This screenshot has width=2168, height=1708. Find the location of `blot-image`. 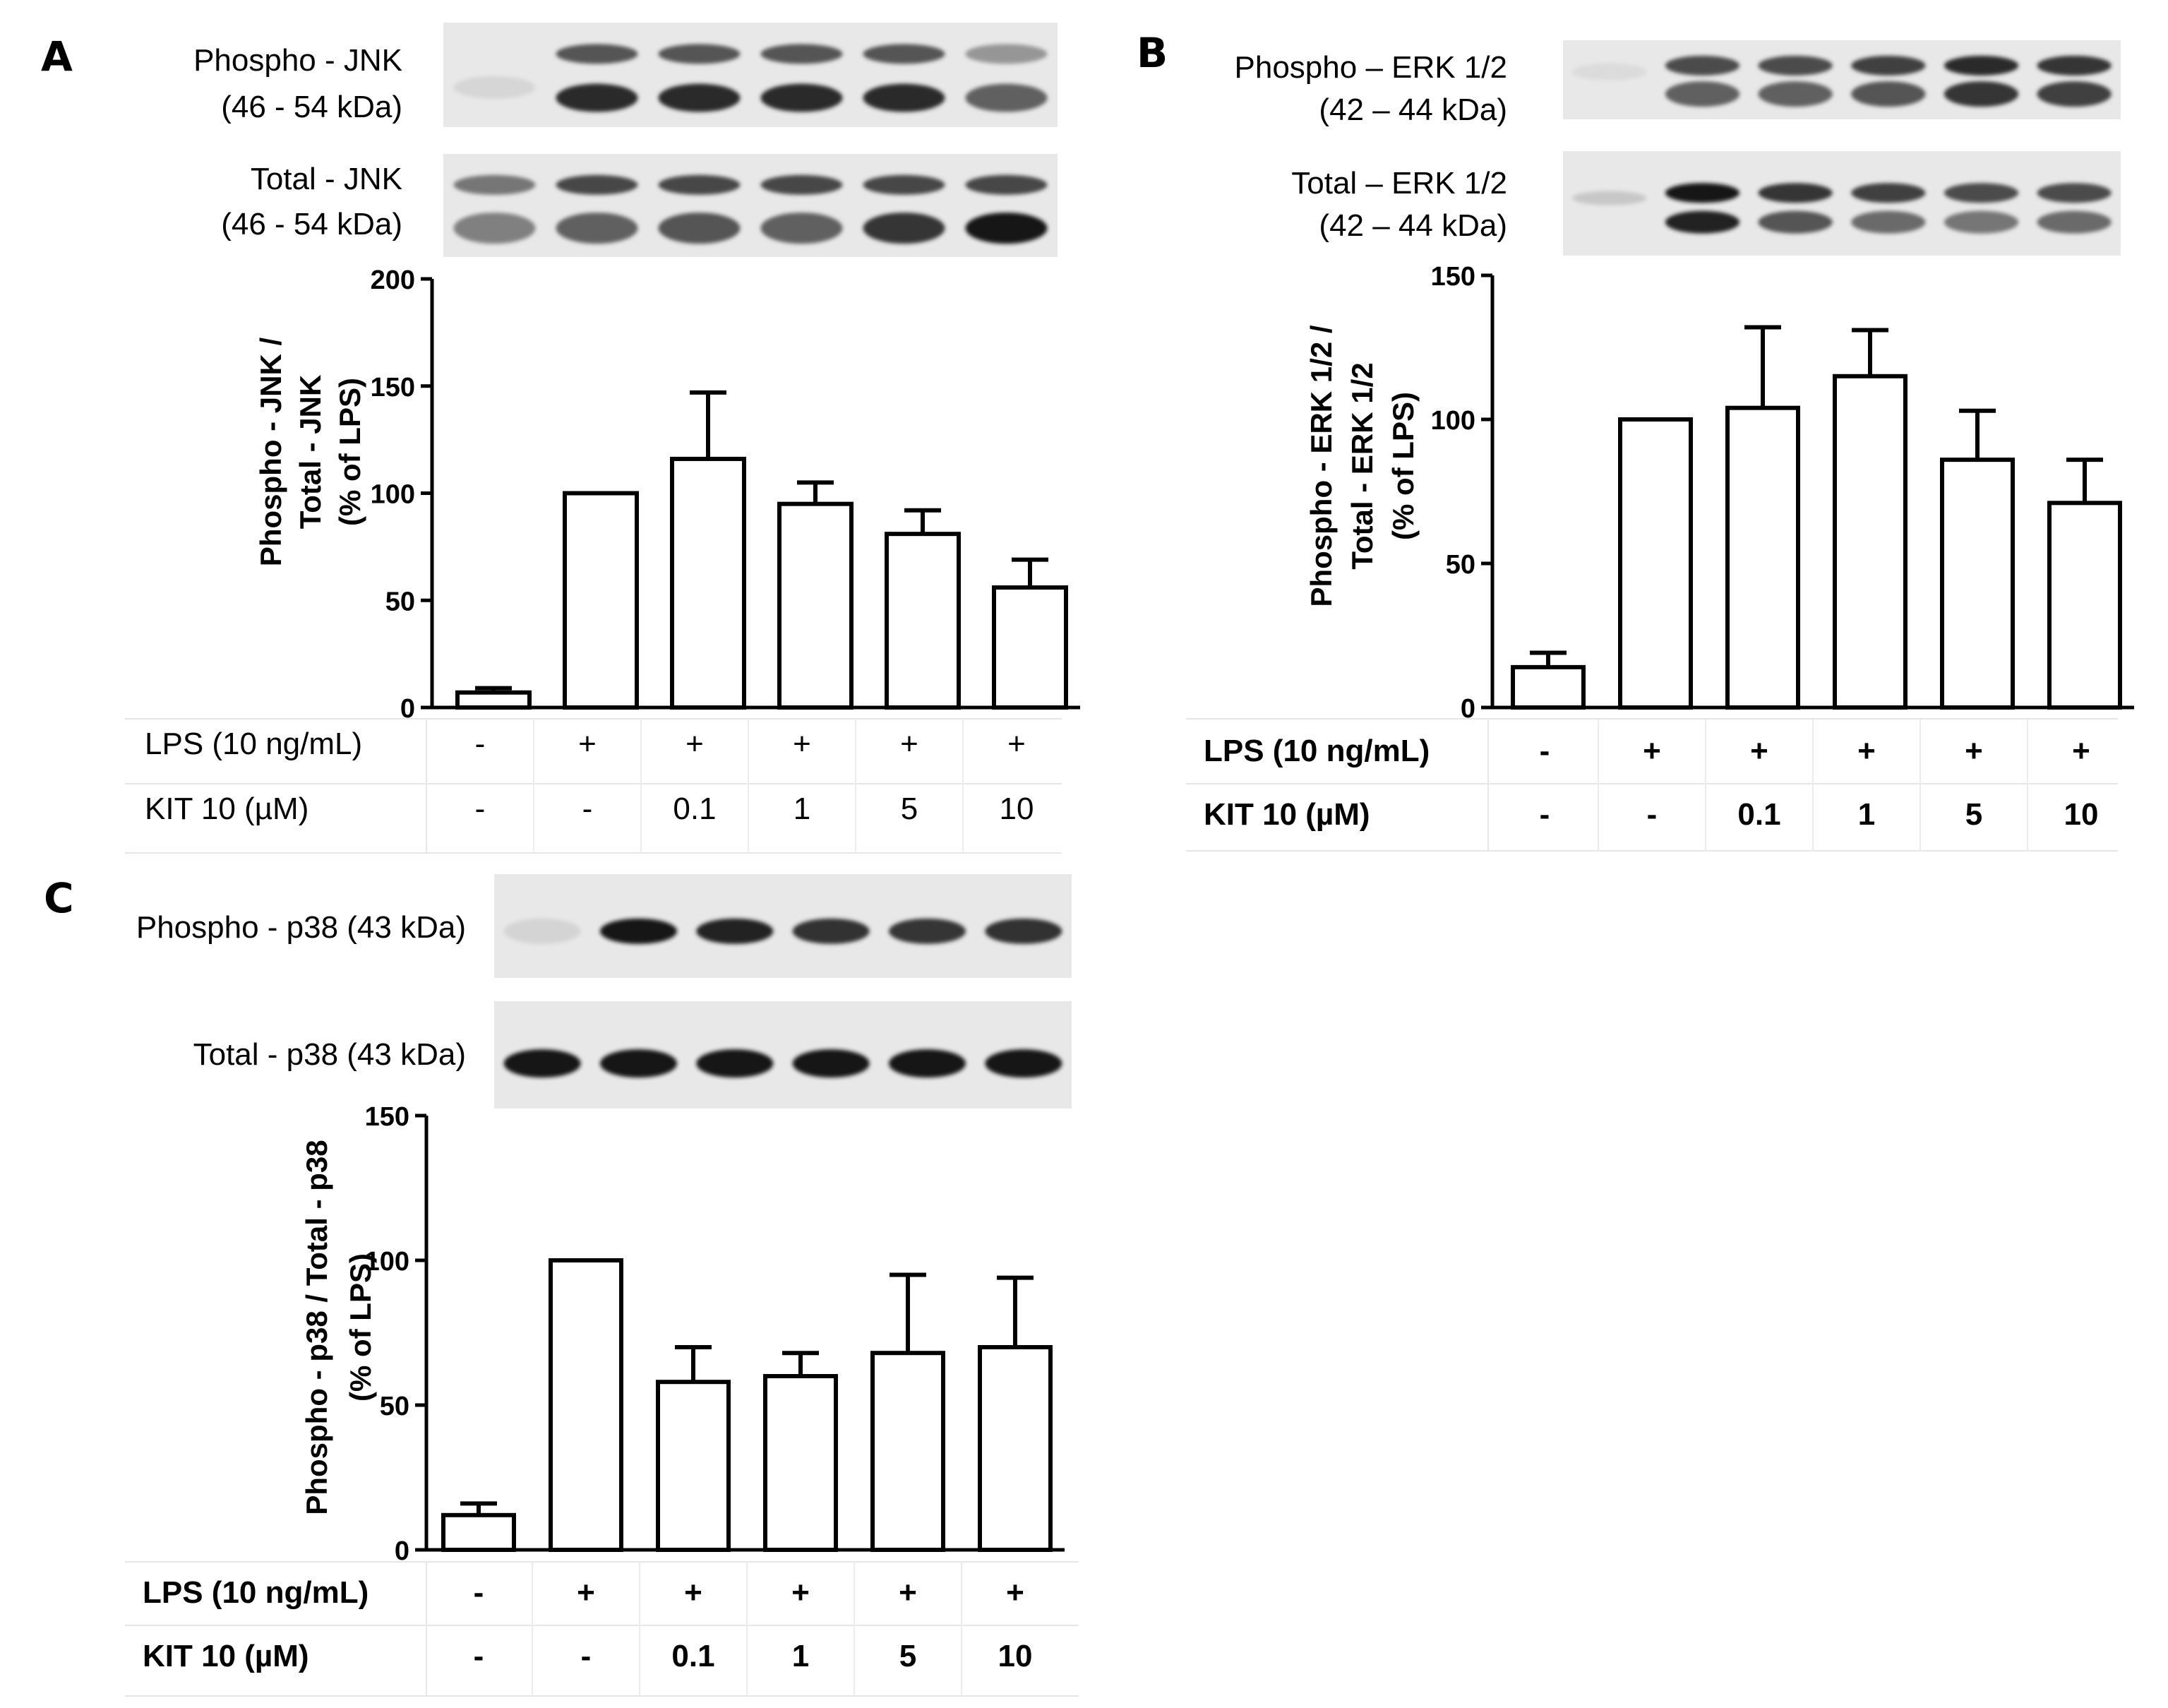

blot-image is located at coordinates (750, 206).